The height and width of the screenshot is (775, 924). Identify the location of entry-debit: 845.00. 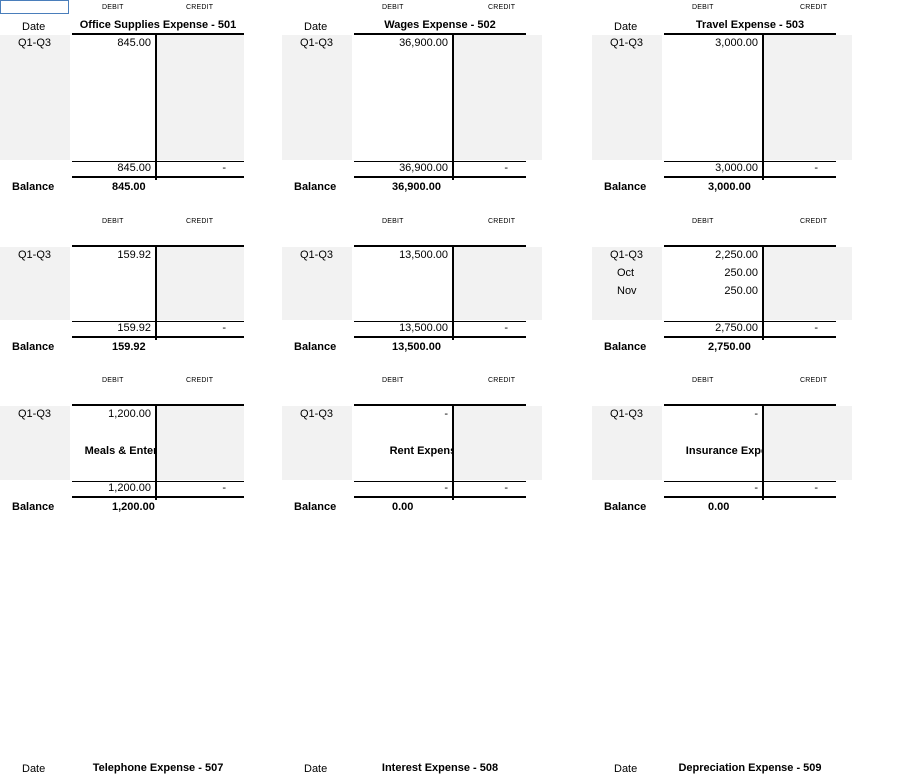
(134, 43).